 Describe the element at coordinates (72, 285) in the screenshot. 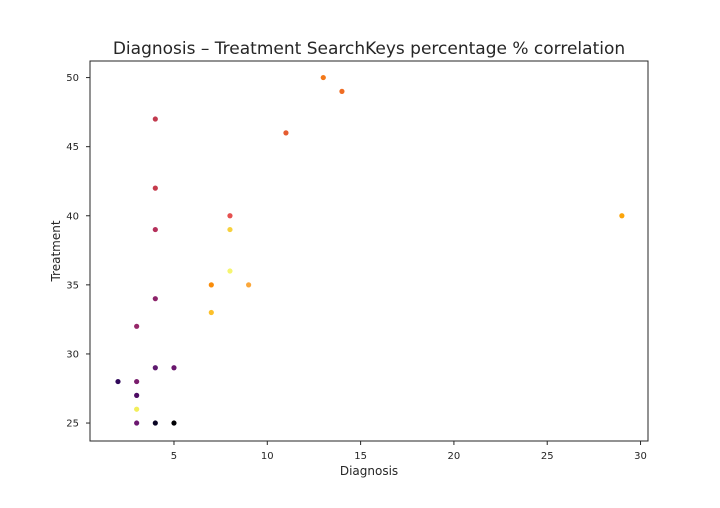

I see `y-tick-label: 35` at that location.